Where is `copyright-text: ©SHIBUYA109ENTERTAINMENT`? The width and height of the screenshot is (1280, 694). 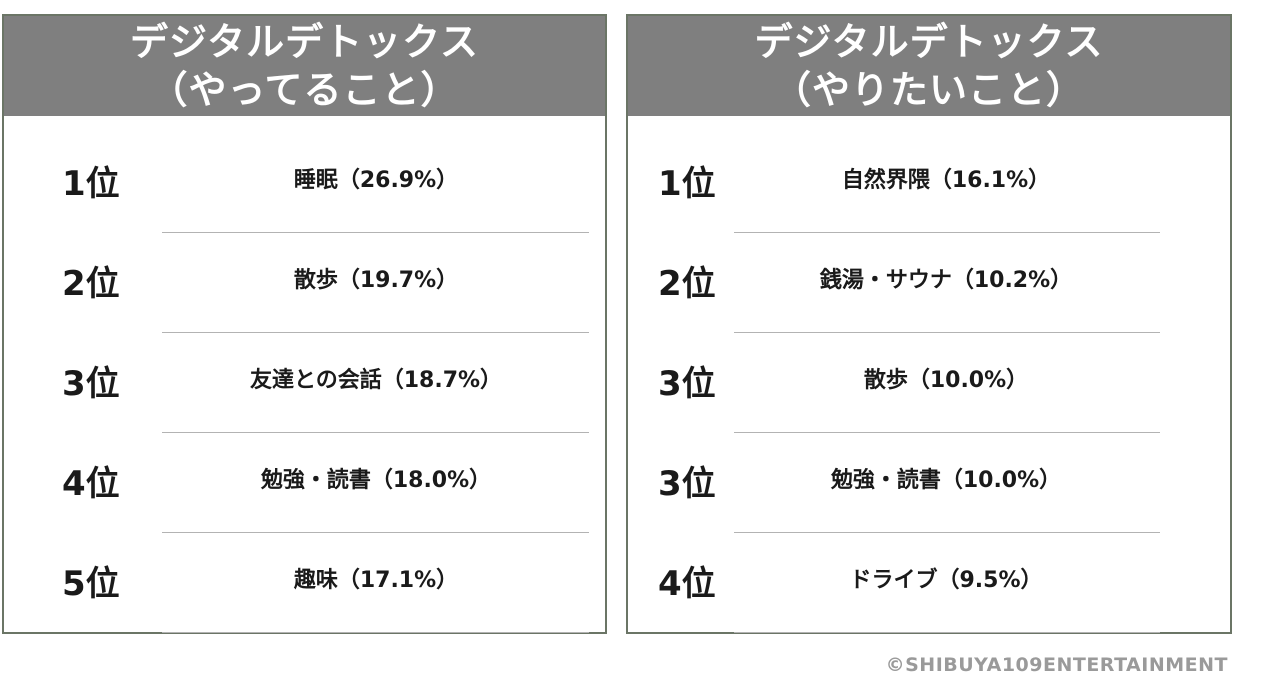
copyright-text: ©SHIBUYA109ENTERTAINMENT is located at coordinates (1056, 665).